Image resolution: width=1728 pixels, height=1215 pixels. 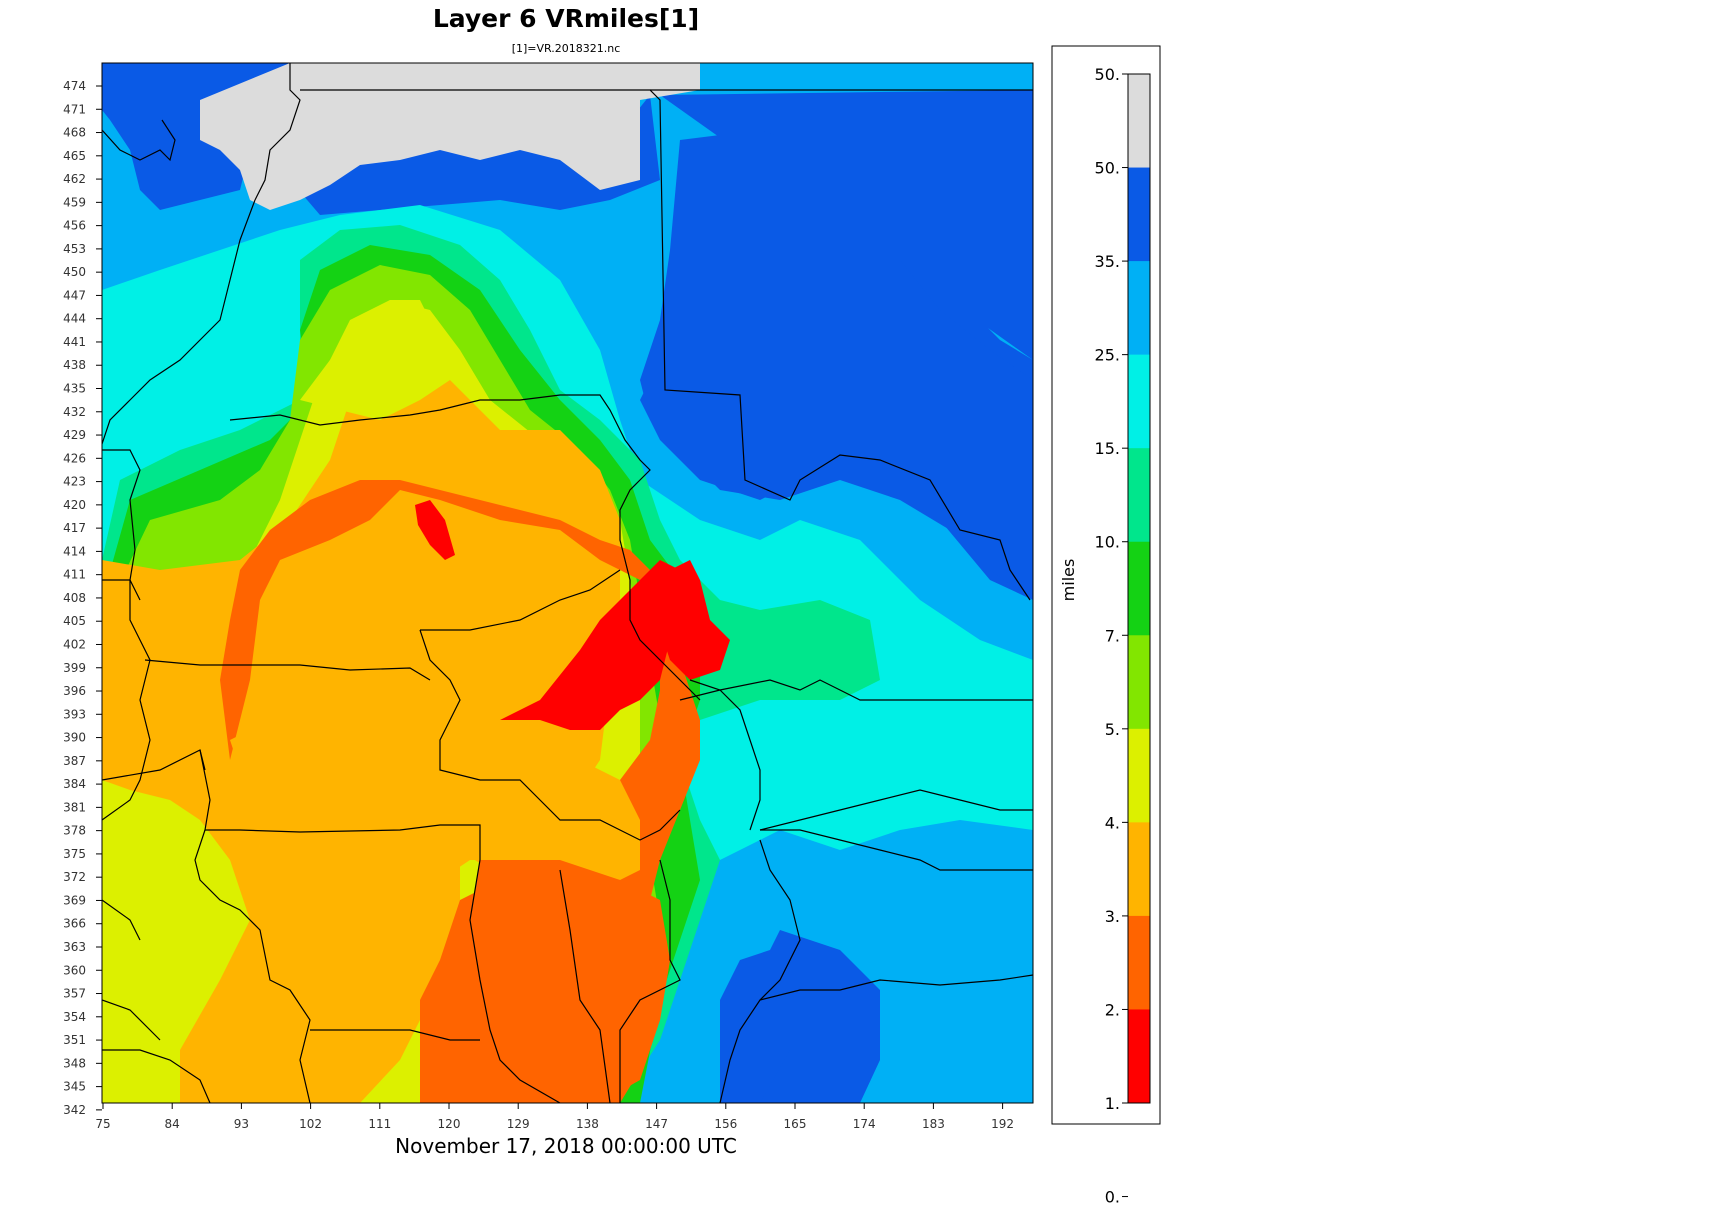 I want to click on y-tick-label: 423, so click(x=74, y=482).